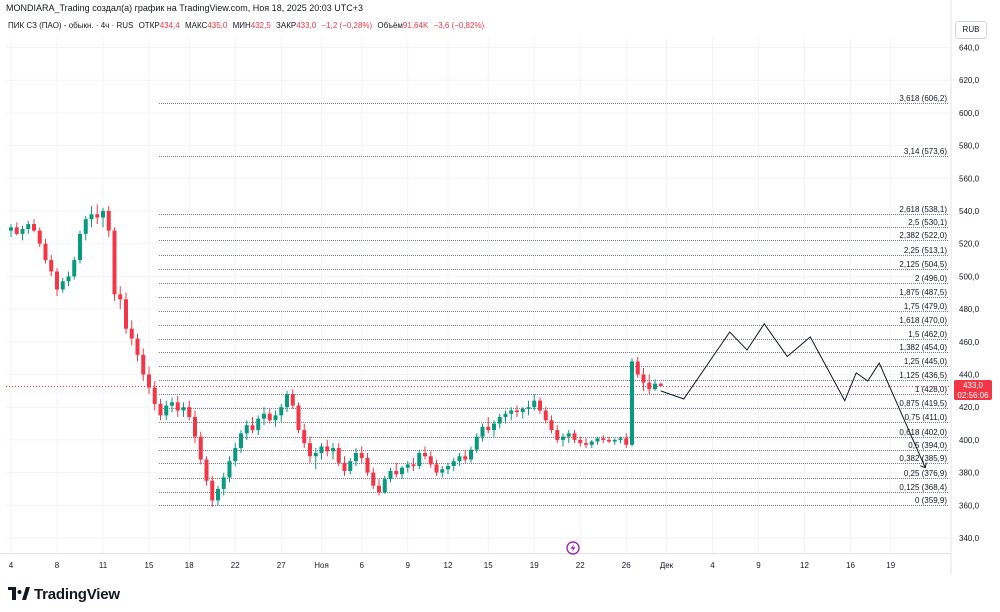 This screenshot has width=1000, height=612. I want to click on event-lightning-icon, so click(573, 548).